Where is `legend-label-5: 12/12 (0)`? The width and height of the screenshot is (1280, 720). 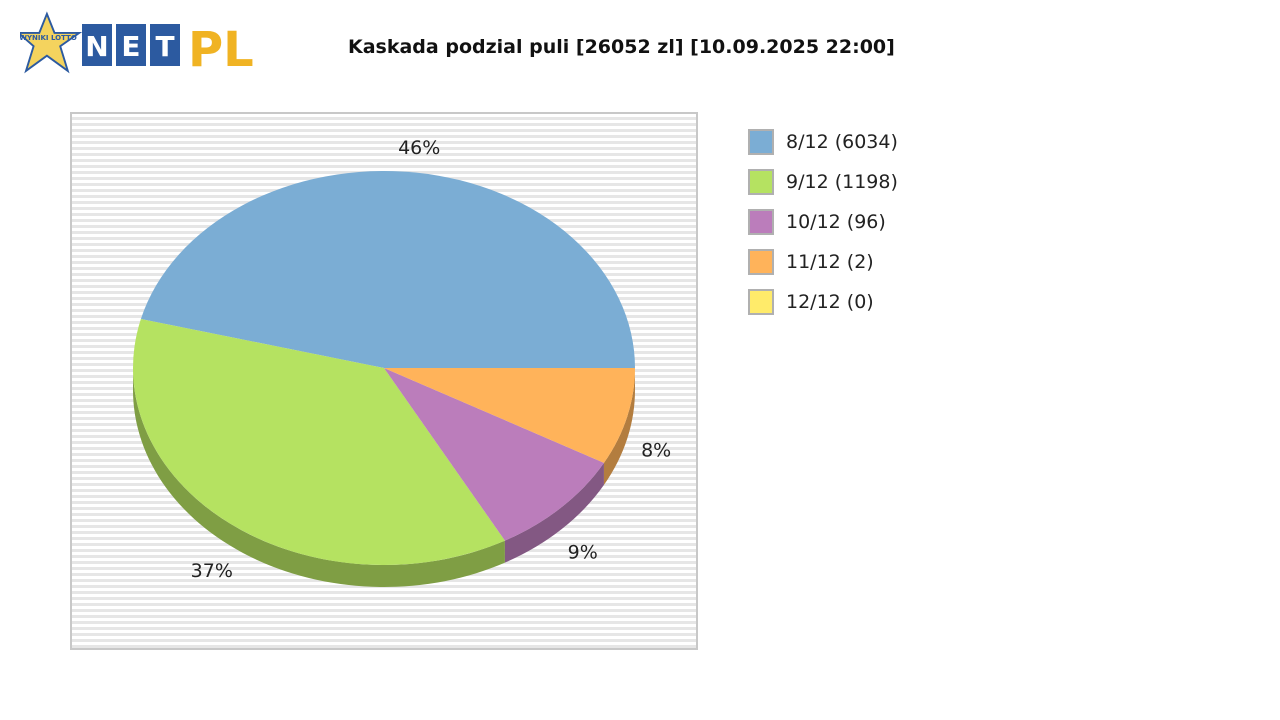 legend-label-5: 12/12 (0) is located at coordinates (830, 302).